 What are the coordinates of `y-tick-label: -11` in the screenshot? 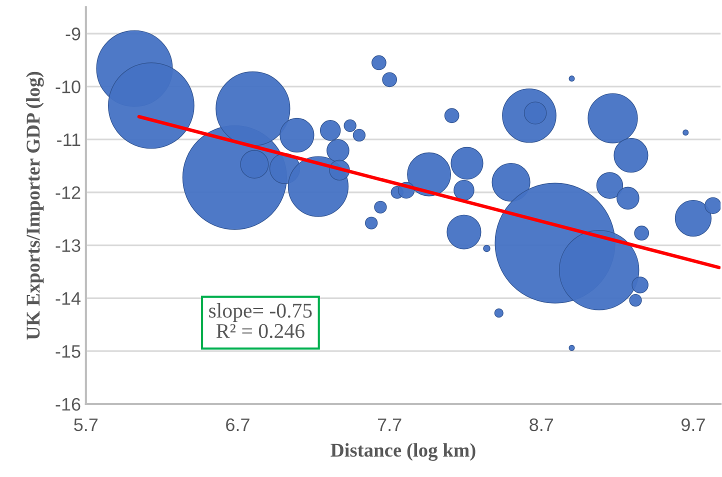 It's located at (68, 140).